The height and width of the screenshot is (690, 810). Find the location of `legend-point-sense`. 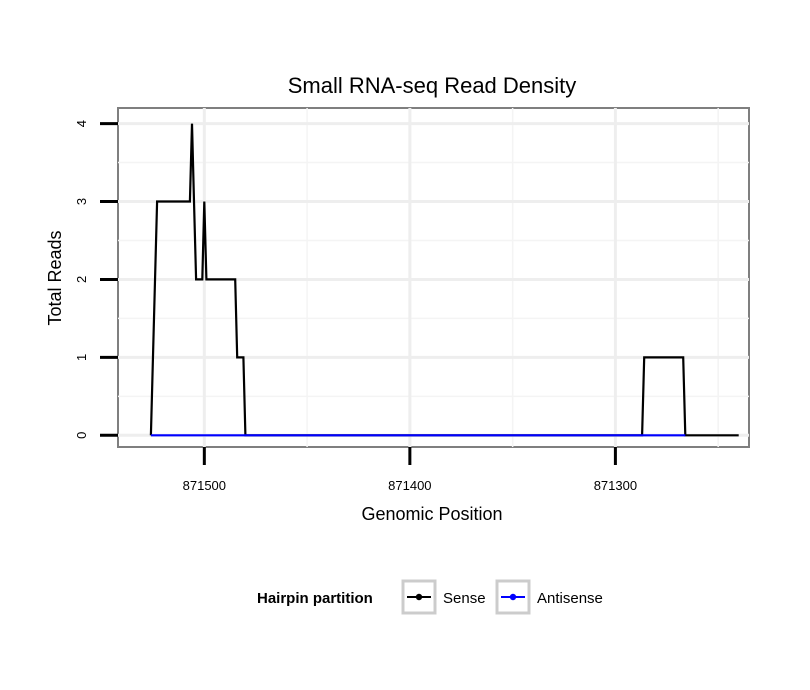

legend-point-sense is located at coordinates (419, 597).